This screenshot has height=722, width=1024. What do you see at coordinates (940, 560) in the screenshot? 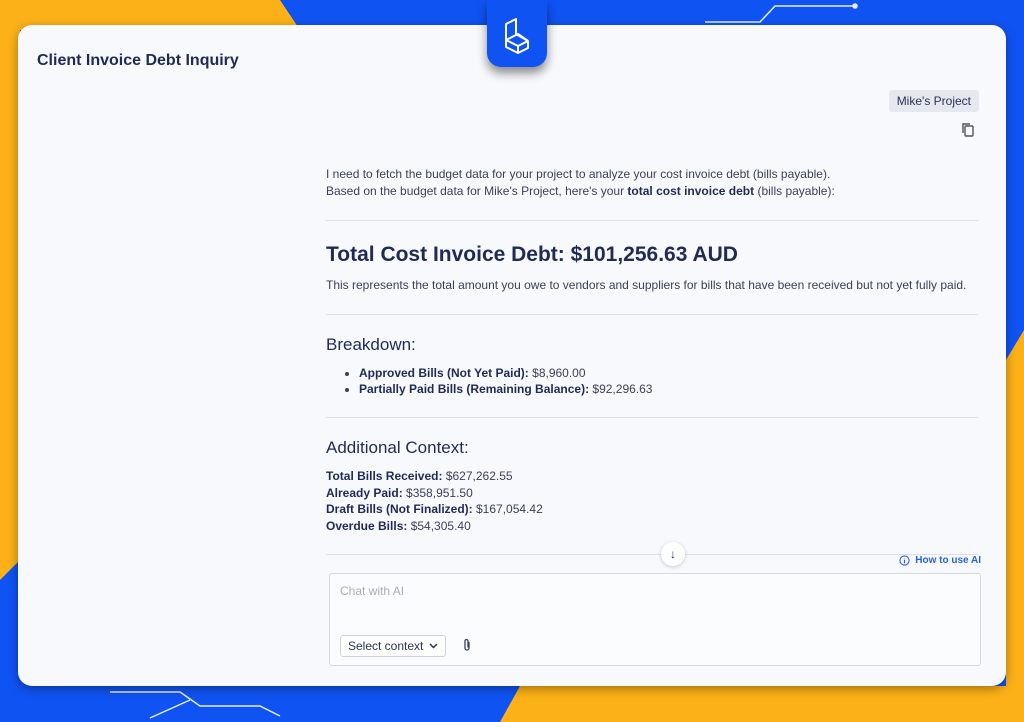
I see `how-to-use-ai-link: How to use AI` at bounding box center [940, 560].